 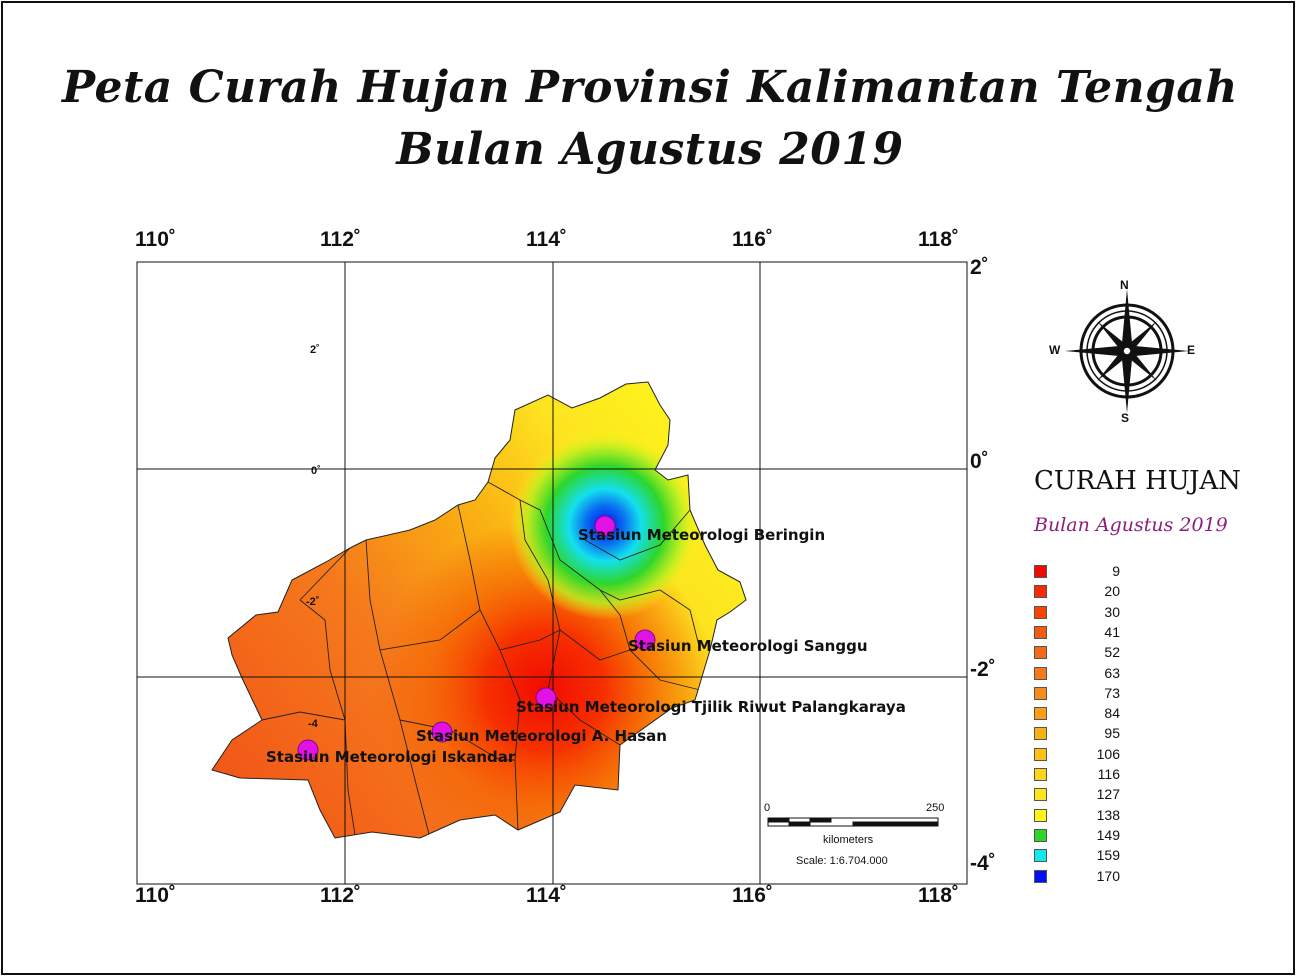 What do you see at coordinates (748, 646) in the screenshot?
I see `station-label-sanggu: Stasiun Meteorologi Sanggu` at bounding box center [748, 646].